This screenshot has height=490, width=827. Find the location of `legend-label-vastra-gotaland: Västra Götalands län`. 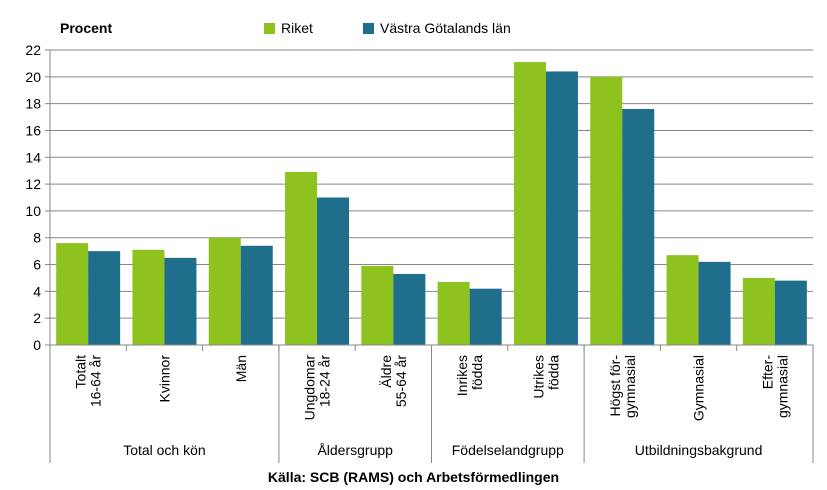

legend-label-vastra-gotaland: Västra Götalands län is located at coordinates (445, 28).